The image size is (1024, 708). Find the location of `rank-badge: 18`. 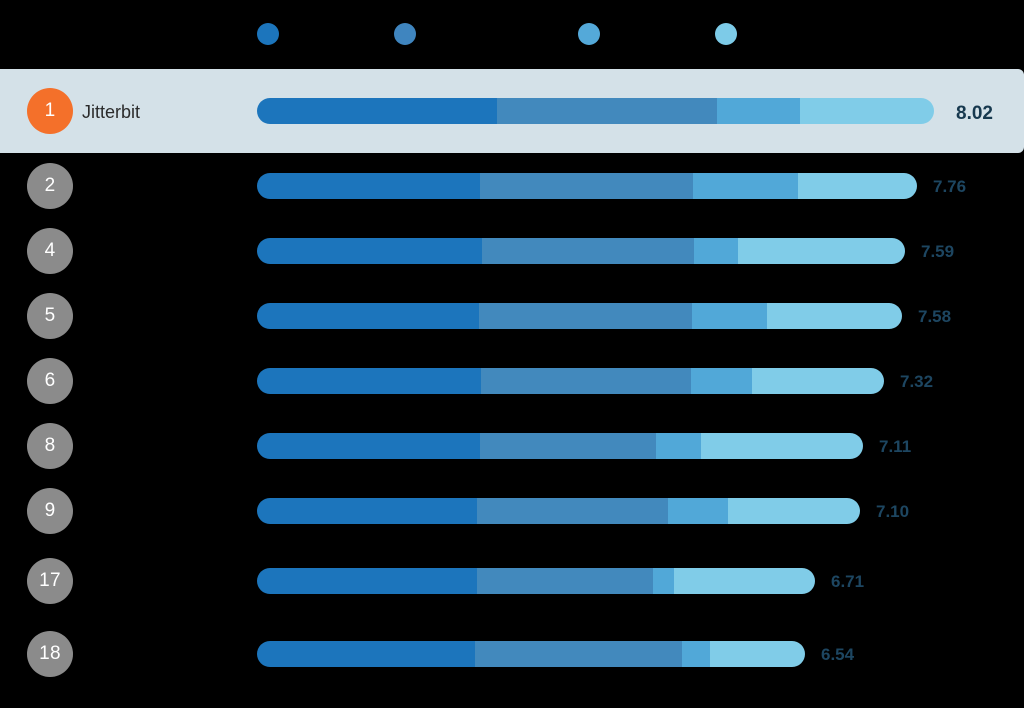

rank-badge: 18 is located at coordinates (50, 654).